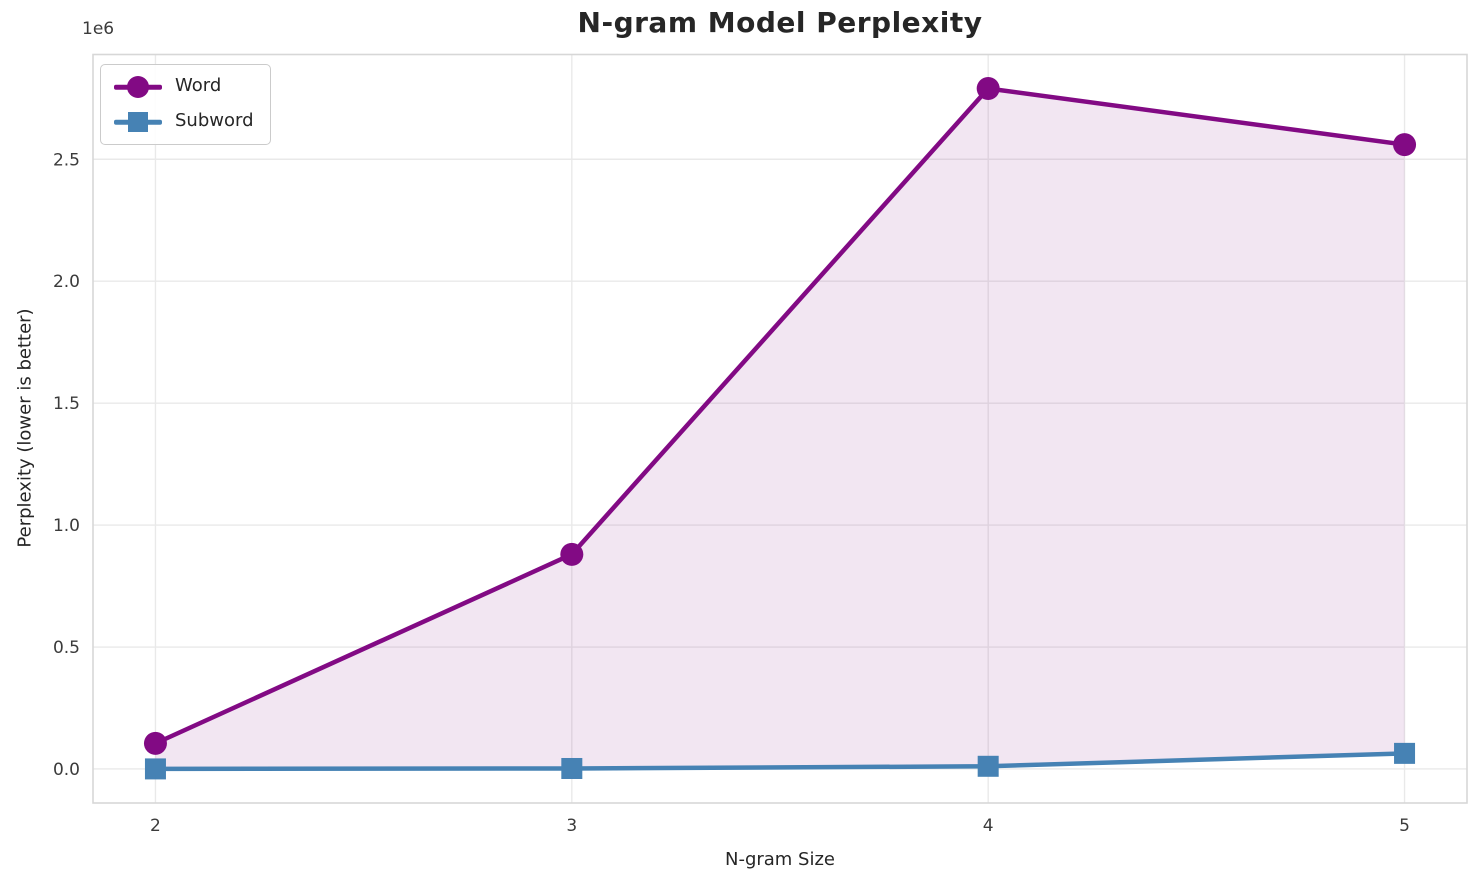  What do you see at coordinates (214, 120) in the screenshot?
I see `legend-label-subword: Subword` at bounding box center [214, 120].